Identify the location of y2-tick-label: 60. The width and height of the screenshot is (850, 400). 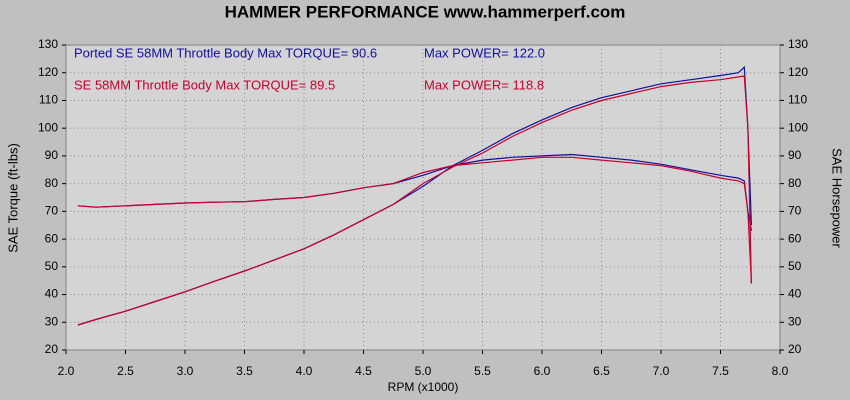
(795, 238).